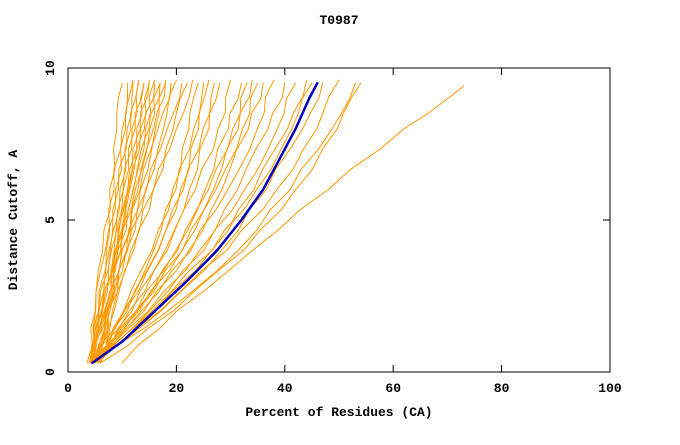 This screenshot has width=680, height=445. What do you see at coordinates (610, 388) in the screenshot?
I see `x-tick-label: 100` at bounding box center [610, 388].